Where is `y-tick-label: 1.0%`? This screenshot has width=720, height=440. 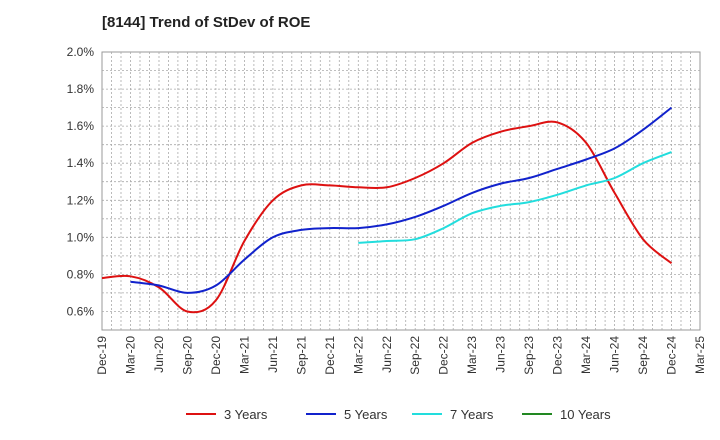 y-tick-label: 1.0% is located at coordinates (81, 237).